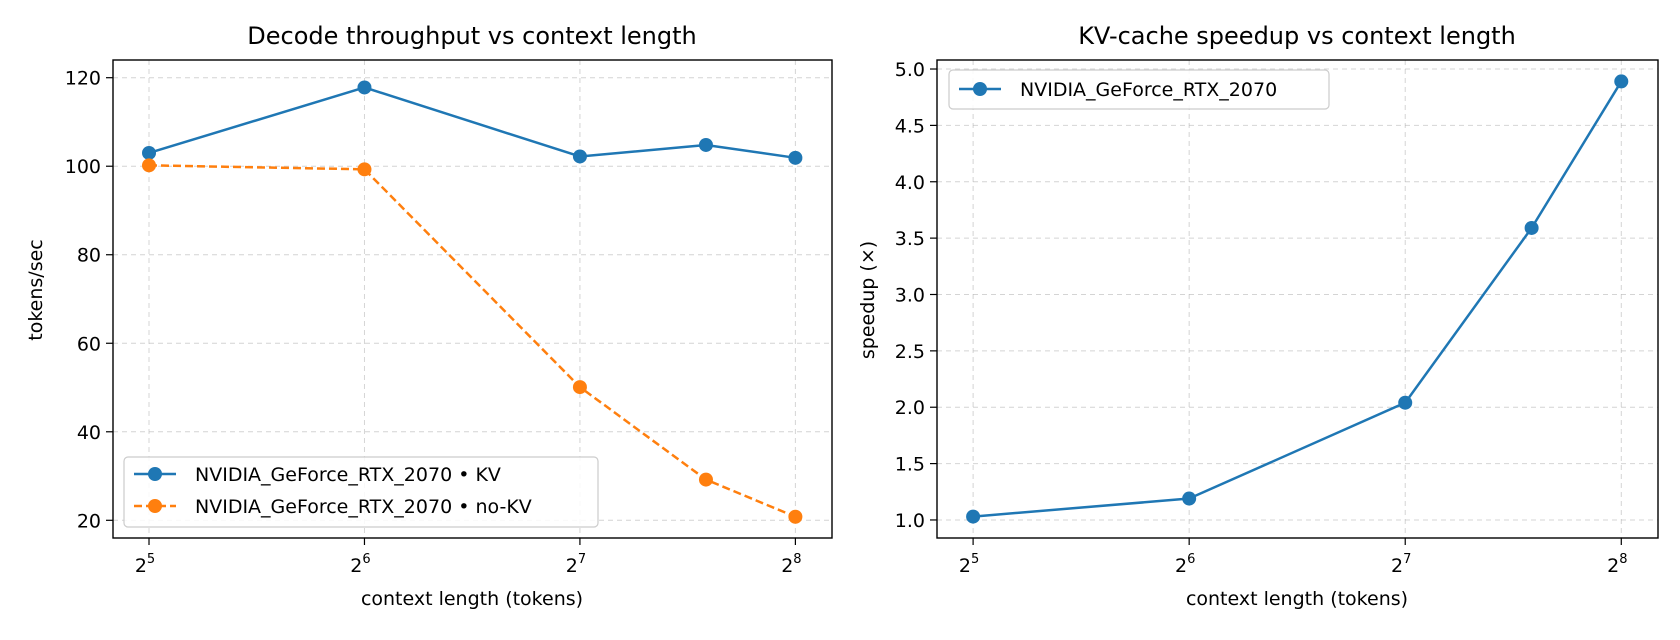  Describe the element at coordinates (83, 79) in the screenshot. I see `y-tick-label: 120` at that location.